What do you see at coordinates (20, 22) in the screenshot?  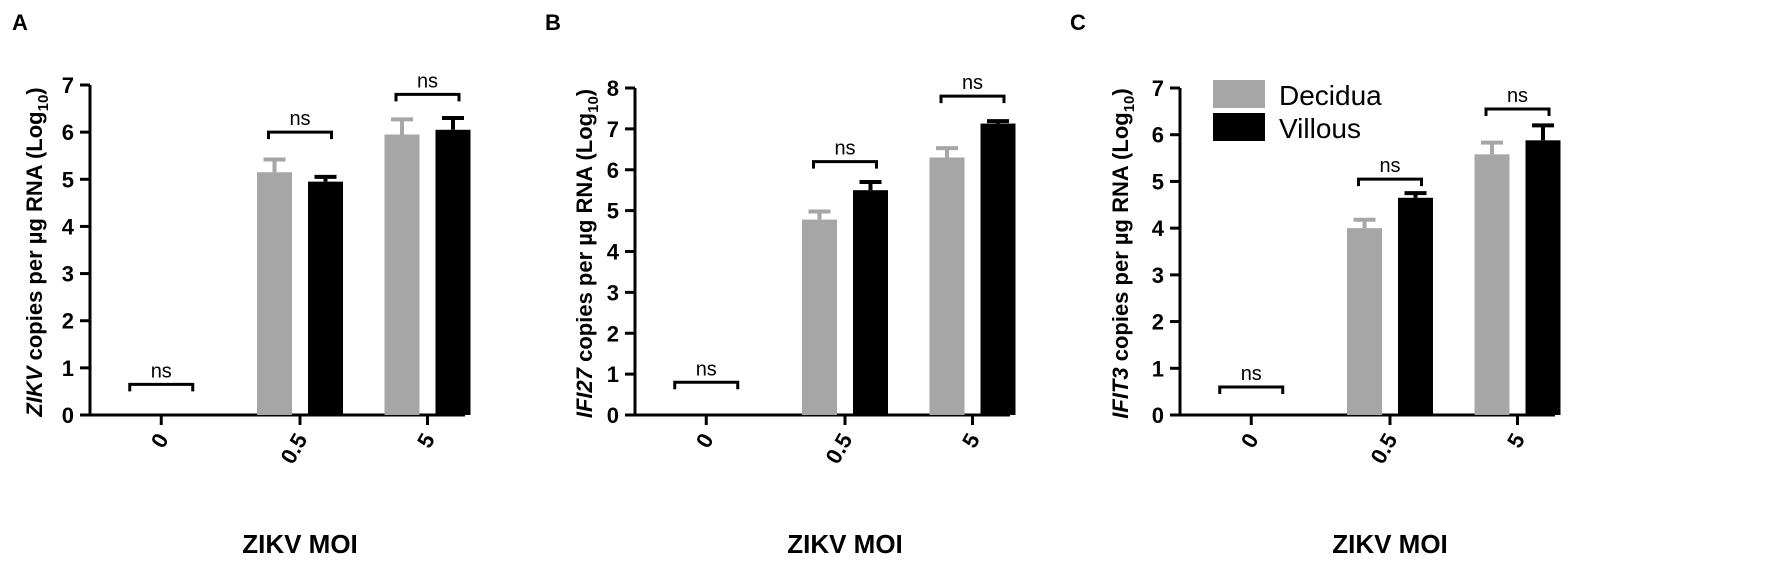 I see `panel-label: A` at bounding box center [20, 22].